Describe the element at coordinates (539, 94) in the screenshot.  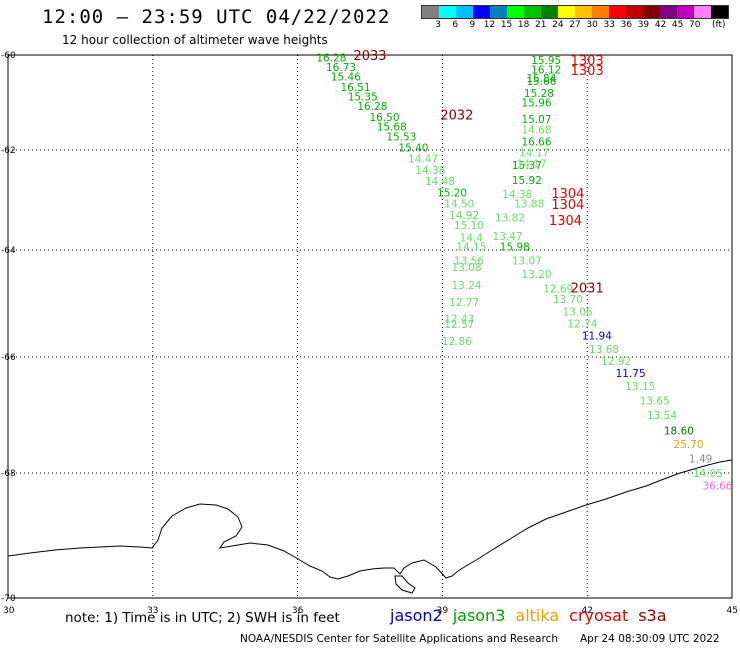
I see `wave-height-label: 15.28` at that location.